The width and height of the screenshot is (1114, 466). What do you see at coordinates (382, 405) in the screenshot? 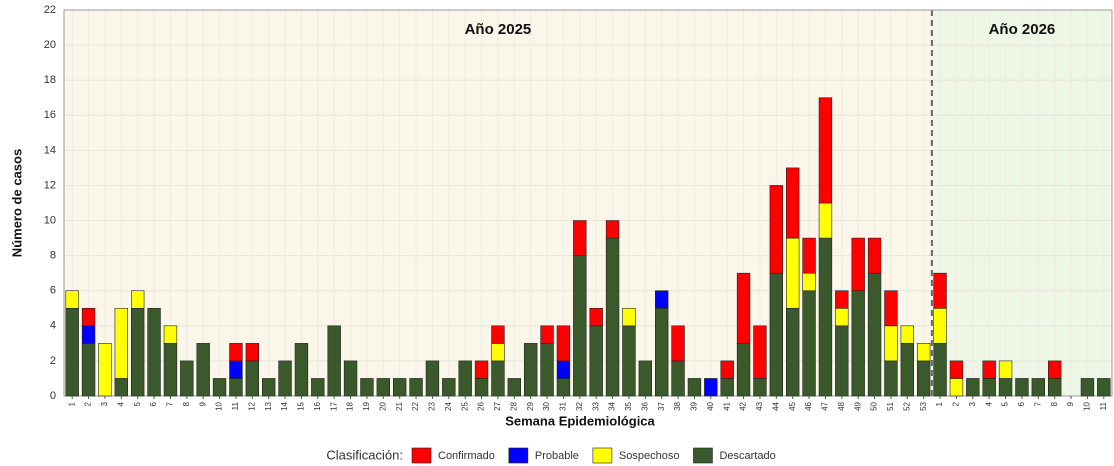
I see `x-tick-label: 20` at bounding box center [382, 405].